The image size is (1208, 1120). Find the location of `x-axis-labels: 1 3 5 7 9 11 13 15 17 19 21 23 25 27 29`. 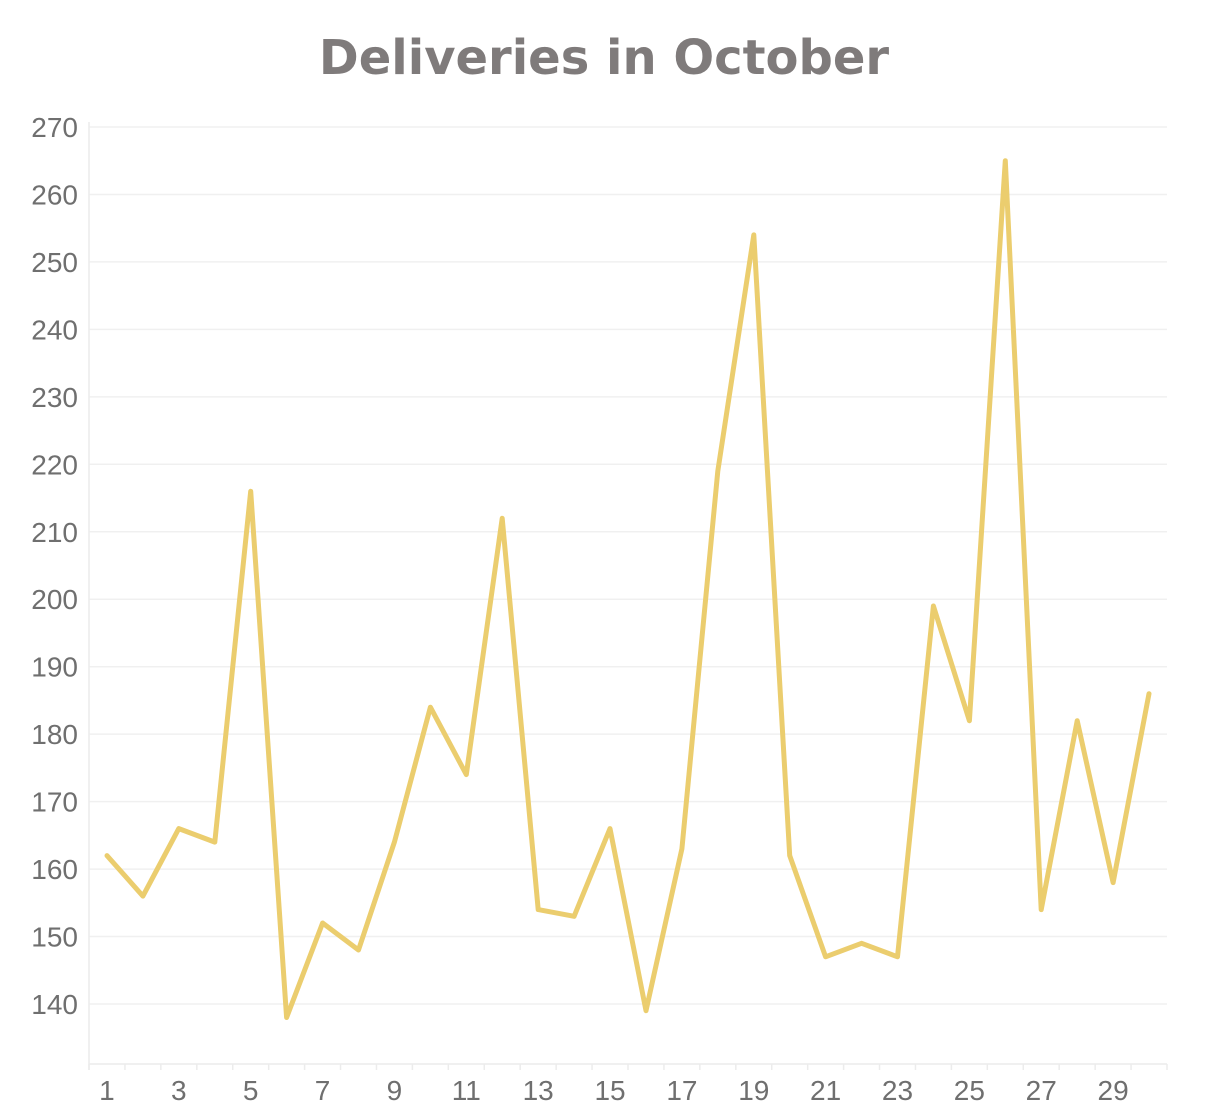

x-axis-labels: 1 3 5 7 9 11 13 15 17 19 21 23 25 27 29 is located at coordinates (614, 1090).